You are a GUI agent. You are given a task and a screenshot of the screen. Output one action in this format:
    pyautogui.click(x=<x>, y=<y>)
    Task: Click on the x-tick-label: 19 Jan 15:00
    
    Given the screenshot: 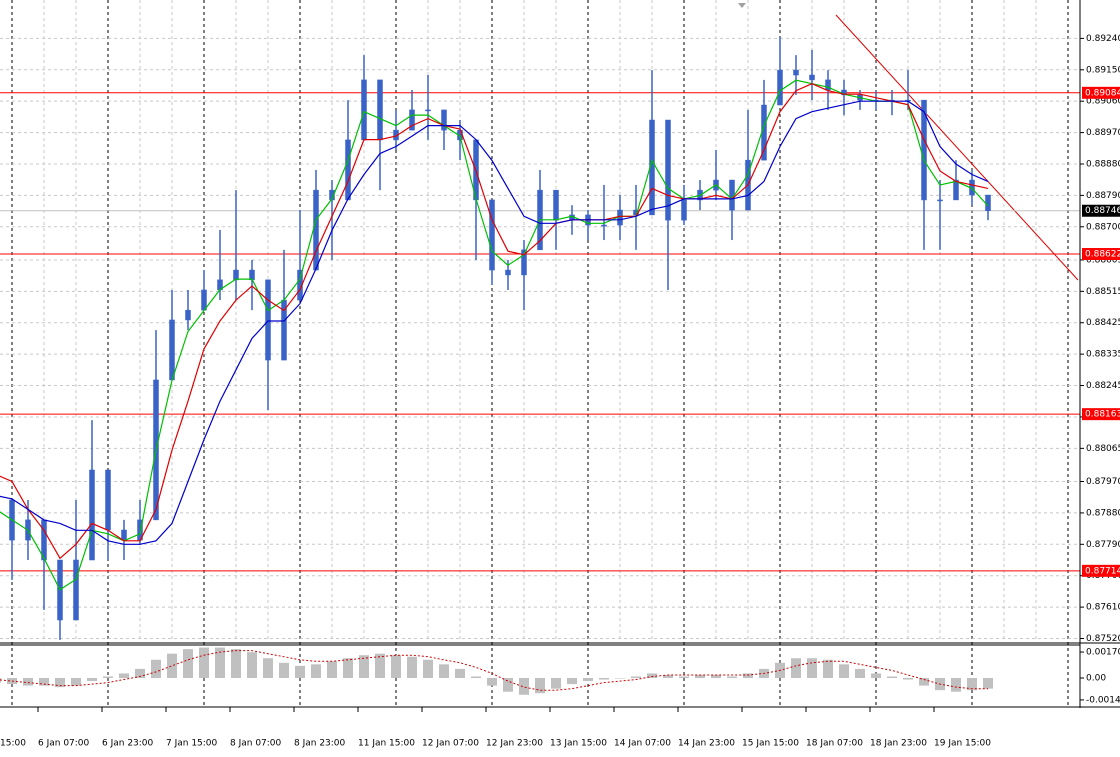 What is the action you would take?
    pyautogui.click(x=962, y=744)
    